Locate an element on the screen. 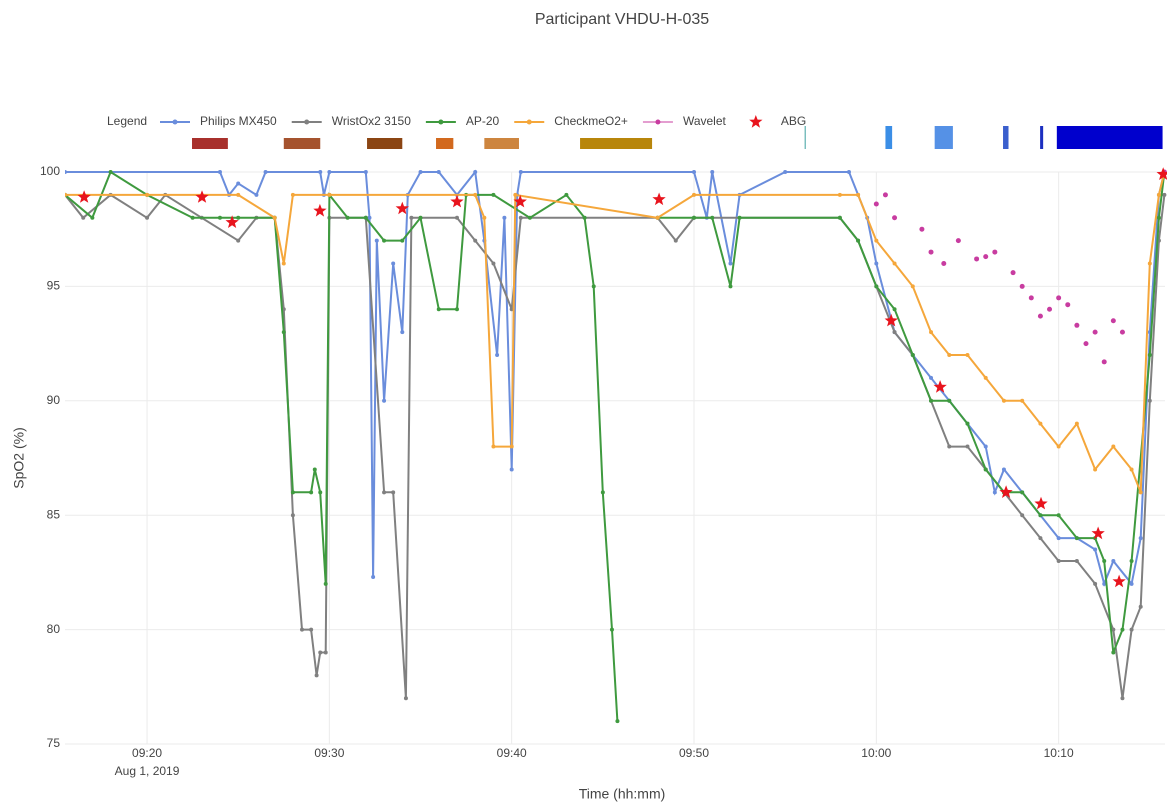  y-tick-label: 85 is located at coordinates (54, 514).